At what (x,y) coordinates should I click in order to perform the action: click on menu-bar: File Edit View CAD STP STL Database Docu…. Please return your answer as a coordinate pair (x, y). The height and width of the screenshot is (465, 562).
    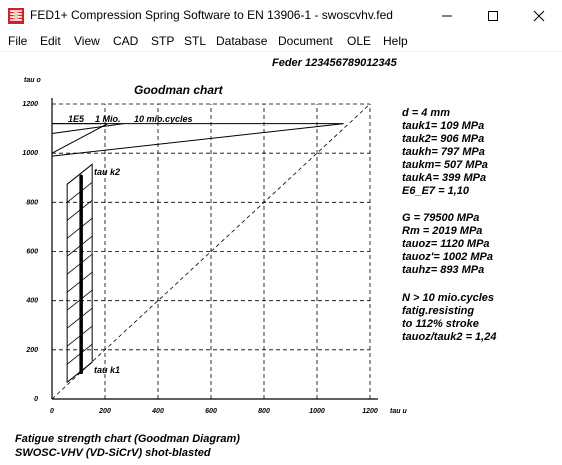
    Looking at the image, I should click on (281, 41).